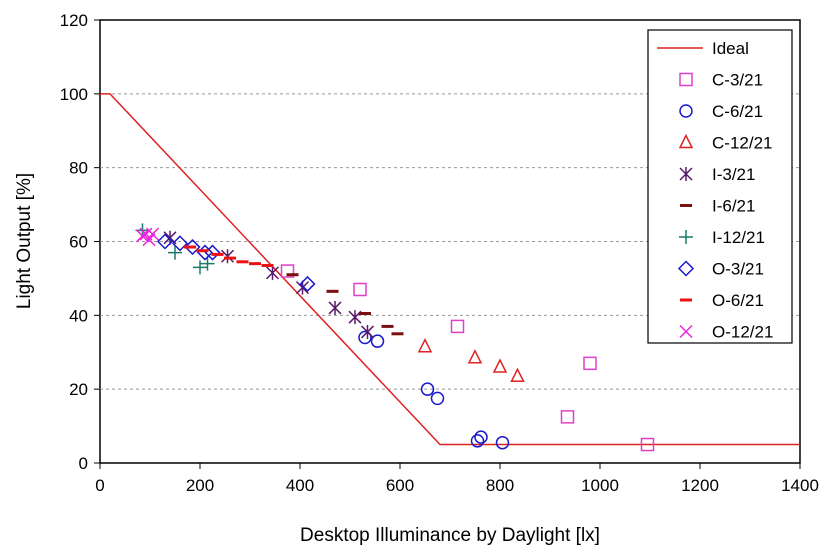 Image resolution: width=840 pixels, height=560 pixels. What do you see at coordinates (99, 485) in the screenshot?
I see `x-tick-label: 0` at bounding box center [99, 485].